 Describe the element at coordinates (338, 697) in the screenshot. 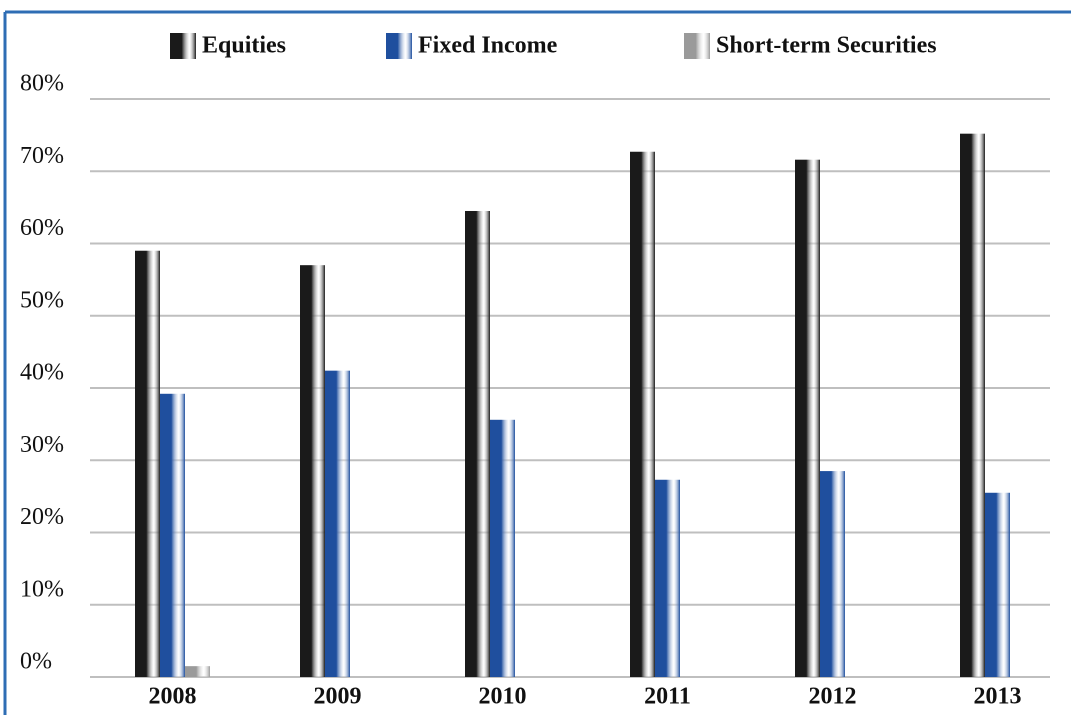

I see `x-tick-label: 2009` at that location.